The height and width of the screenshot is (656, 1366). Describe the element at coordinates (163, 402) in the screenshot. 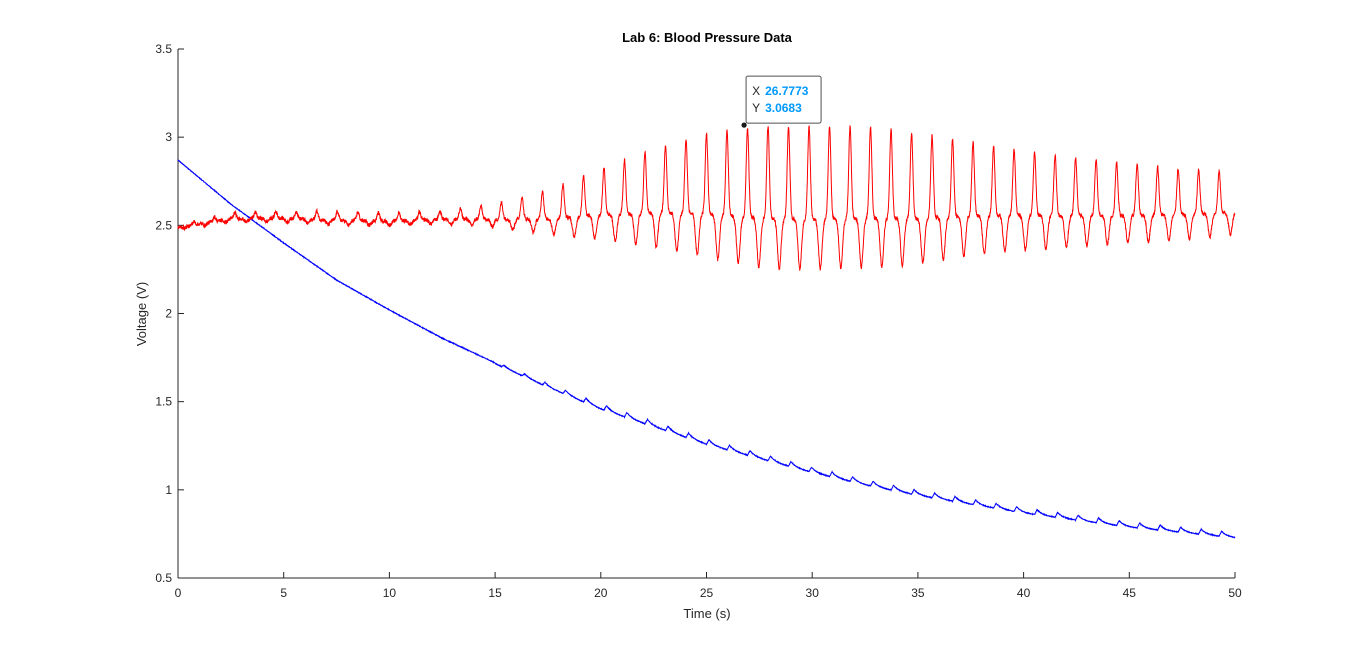

I see `y-tick-label: 1.5` at that location.